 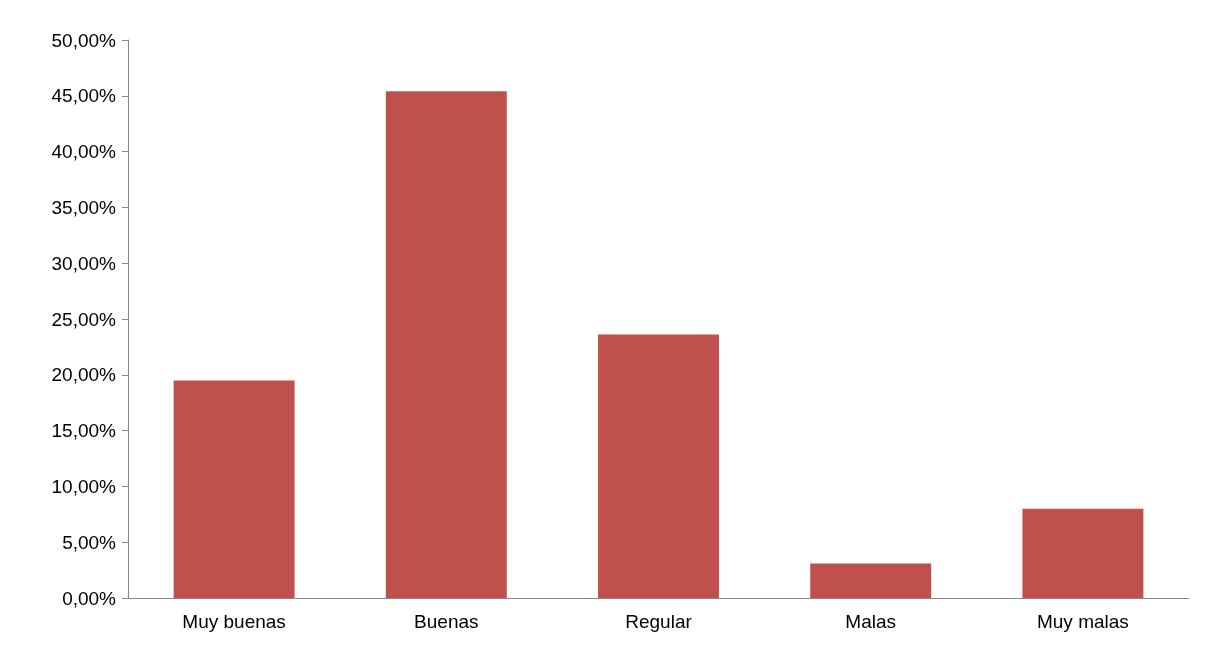 What do you see at coordinates (234, 621) in the screenshot?
I see `x-tick-label: Muy buenas` at bounding box center [234, 621].